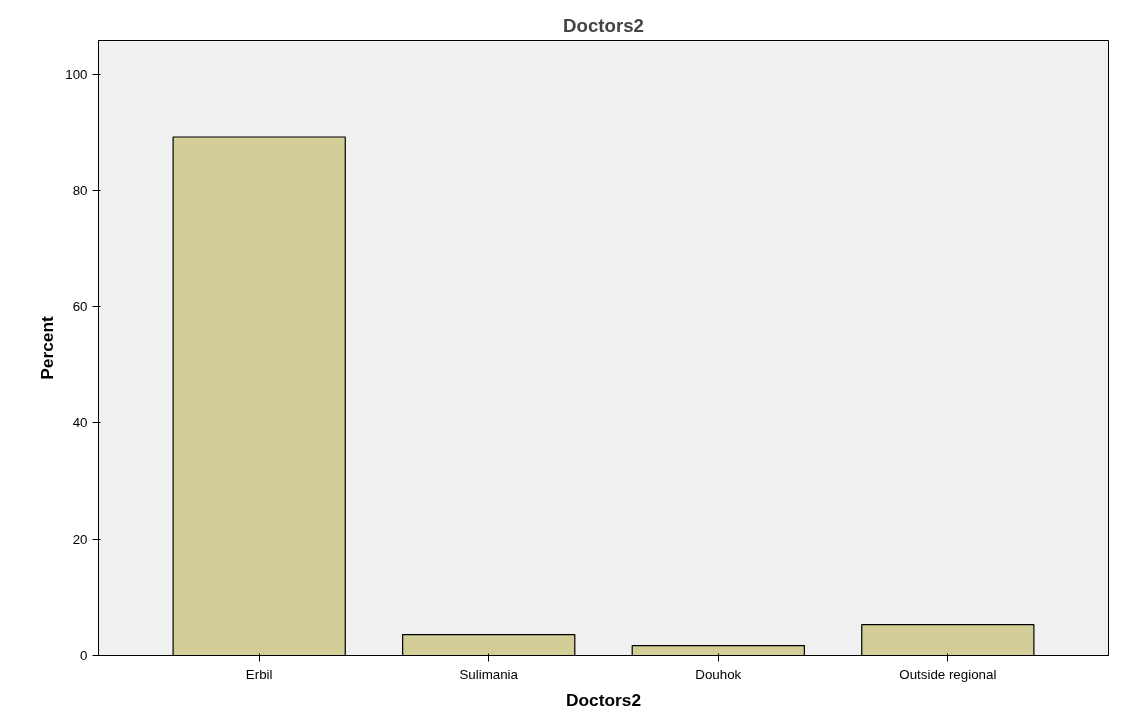  What do you see at coordinates (603, 25) in the screenshot?
I see `chart-title: Doctors2` at bounding box center [603, 25].